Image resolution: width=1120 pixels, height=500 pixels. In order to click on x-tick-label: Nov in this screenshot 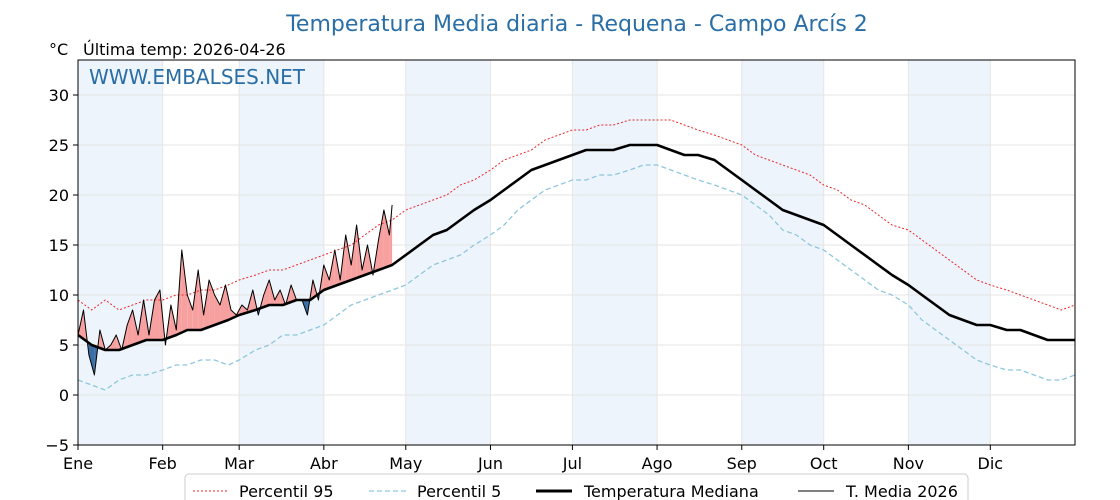, I will do `click(908, 463)`.